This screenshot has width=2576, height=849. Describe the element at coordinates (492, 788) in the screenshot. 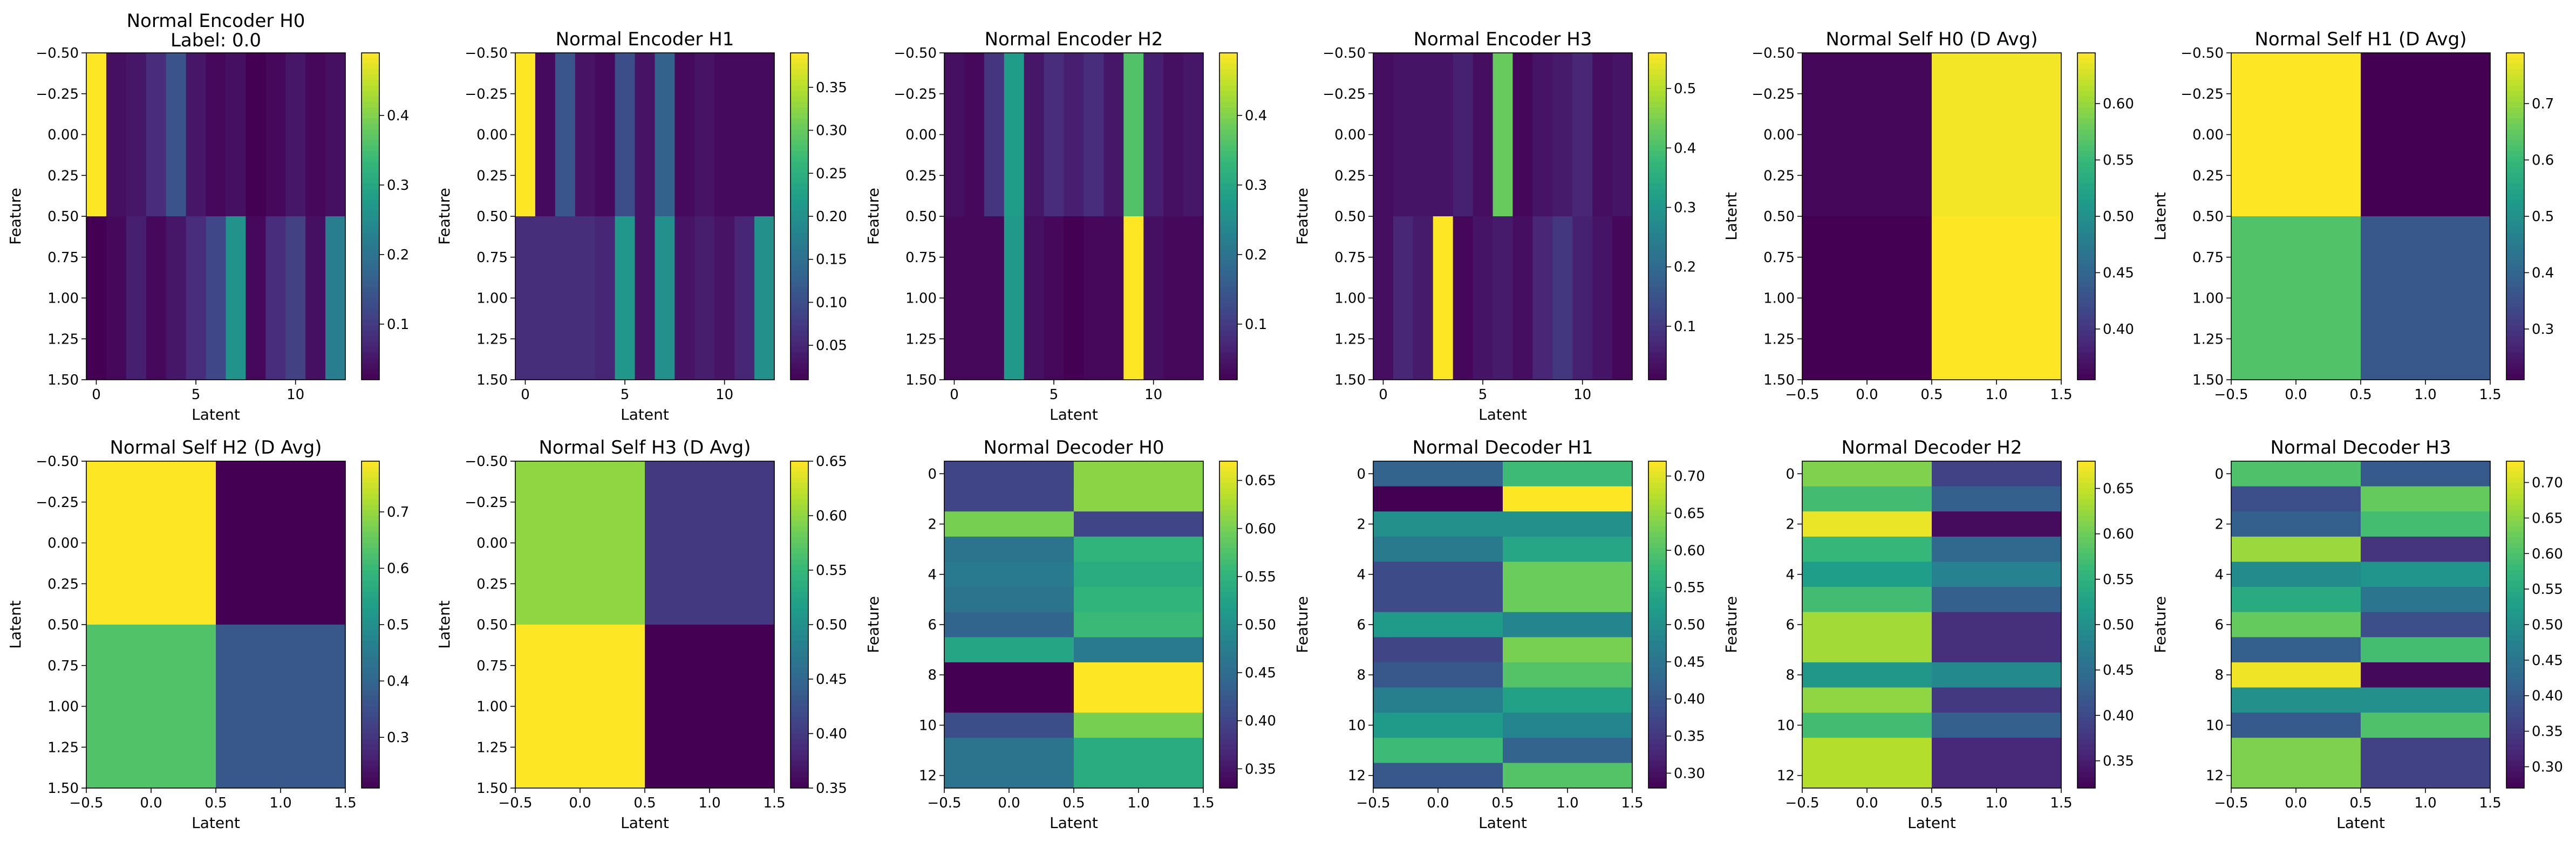

I see `y-tick-label: 1.50` at that location.